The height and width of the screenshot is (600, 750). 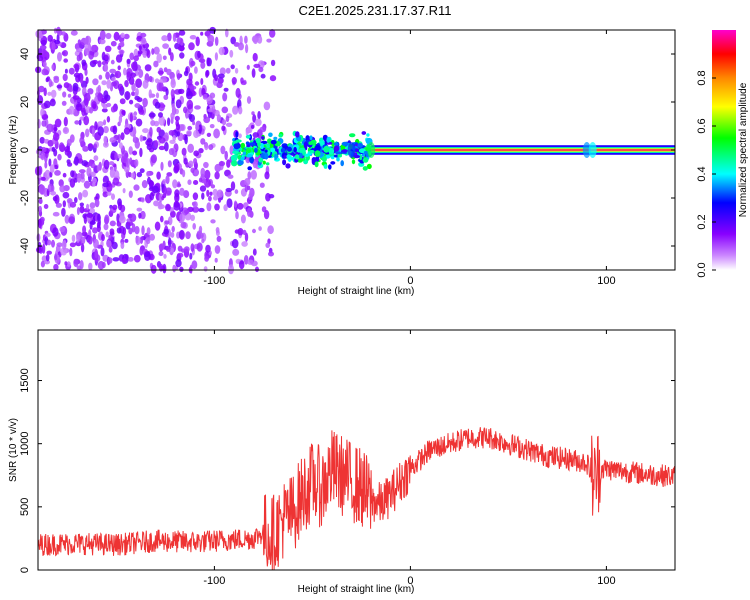 I want to click on y-tick-label: -20, so click(x=25, y=198).